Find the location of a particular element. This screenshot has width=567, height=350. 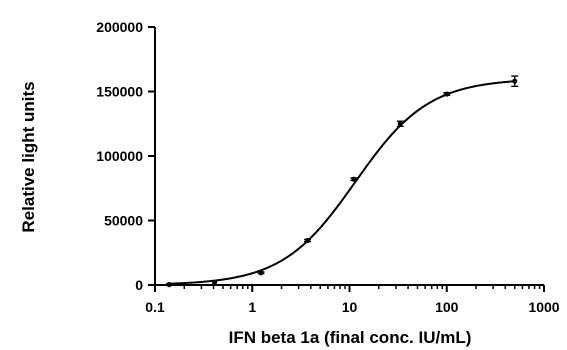

x-tick-label: 0.1 is located at coordinates (155, 307).